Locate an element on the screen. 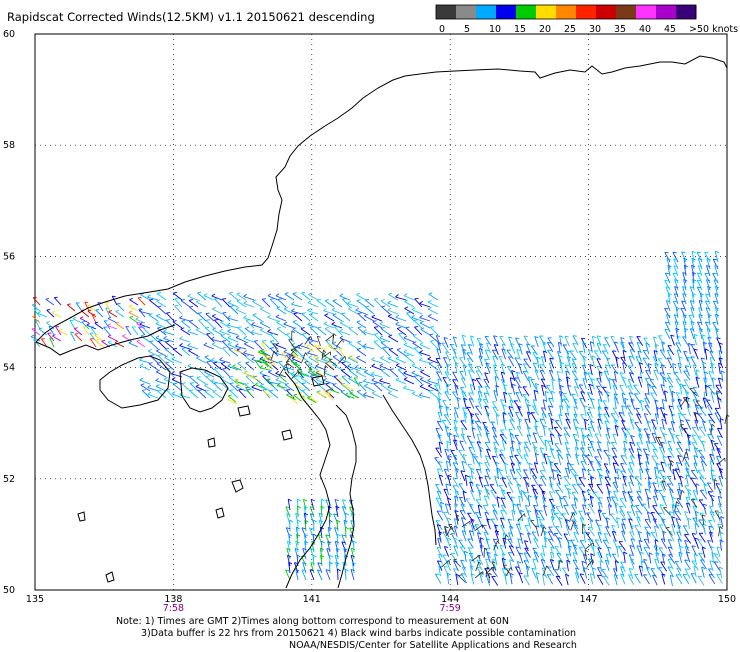 The height and width of the screenshot is (652, 740). latitude-label: 56 is located at coordinates (9, 256).